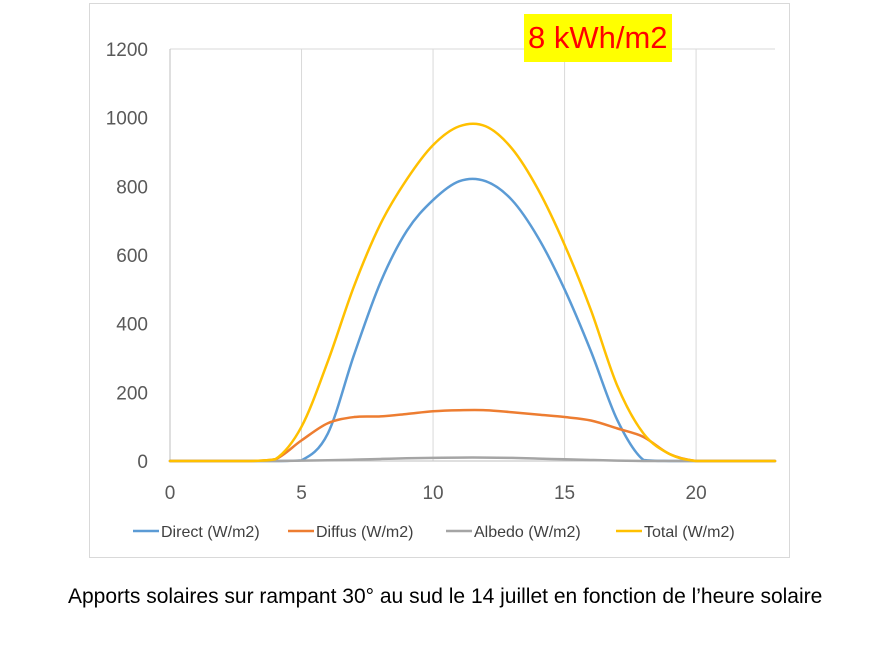  I want to click on legend-label-diffus: Diffus (W/m2), so click(364, 532).